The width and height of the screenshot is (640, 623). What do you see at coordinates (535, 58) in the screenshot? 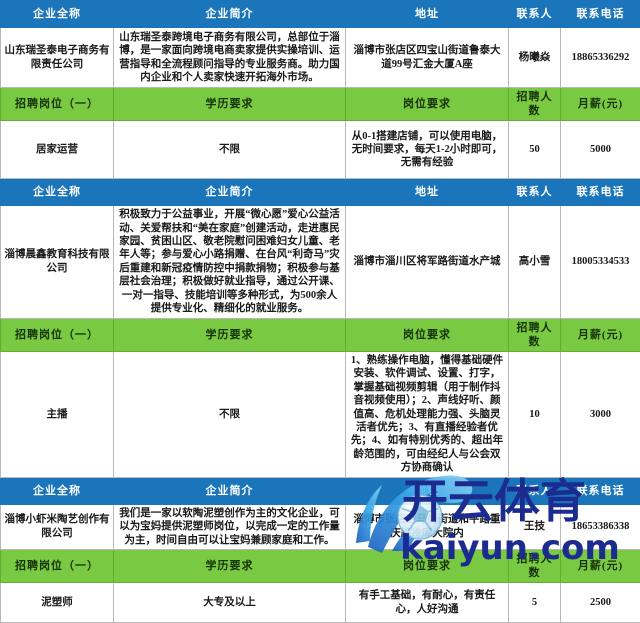
I see `company-contact: 杨曦焱` at bounding box center [535, 58].